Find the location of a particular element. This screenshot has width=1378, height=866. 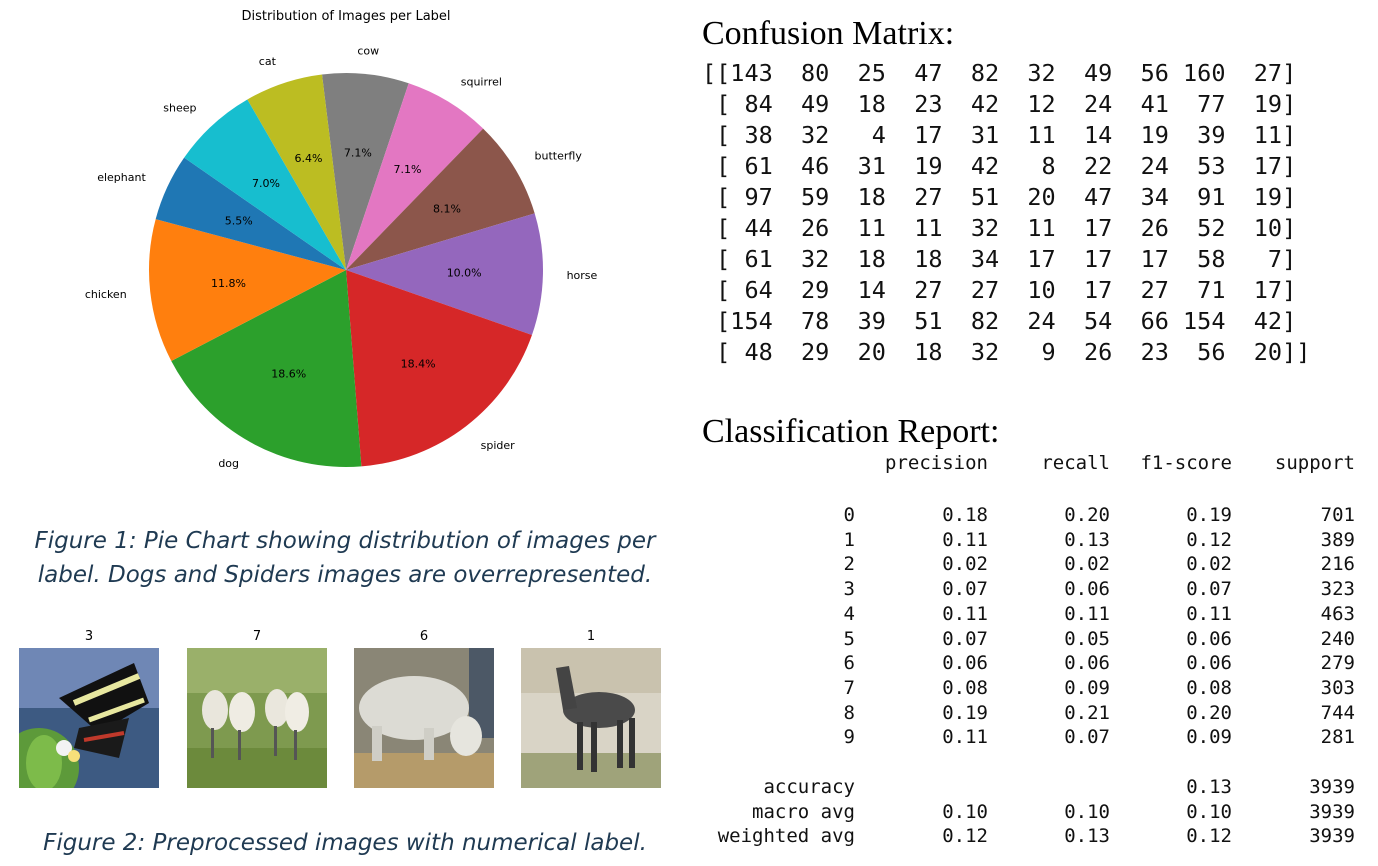

pie-category-label-chicken: chicken is located at coordinates (106, 294).